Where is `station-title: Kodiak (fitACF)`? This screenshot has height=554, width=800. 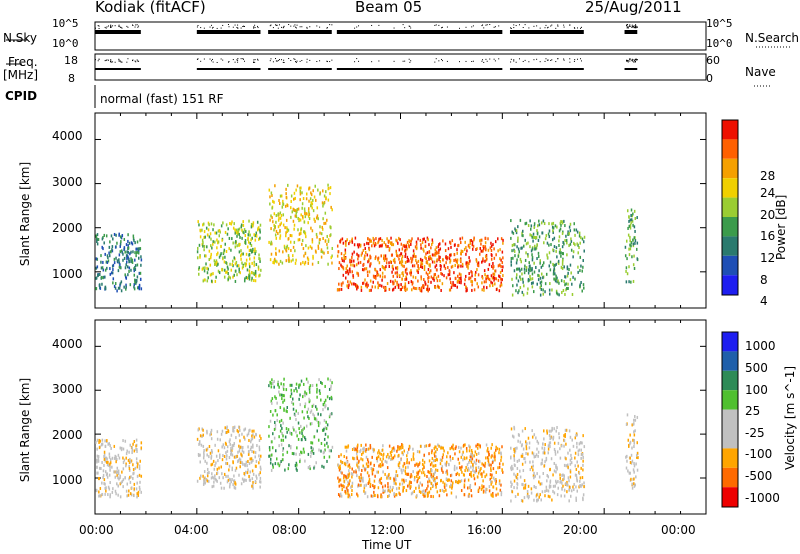
station-title: Kodiak (fitACF) is located at coordinates (150, 8).